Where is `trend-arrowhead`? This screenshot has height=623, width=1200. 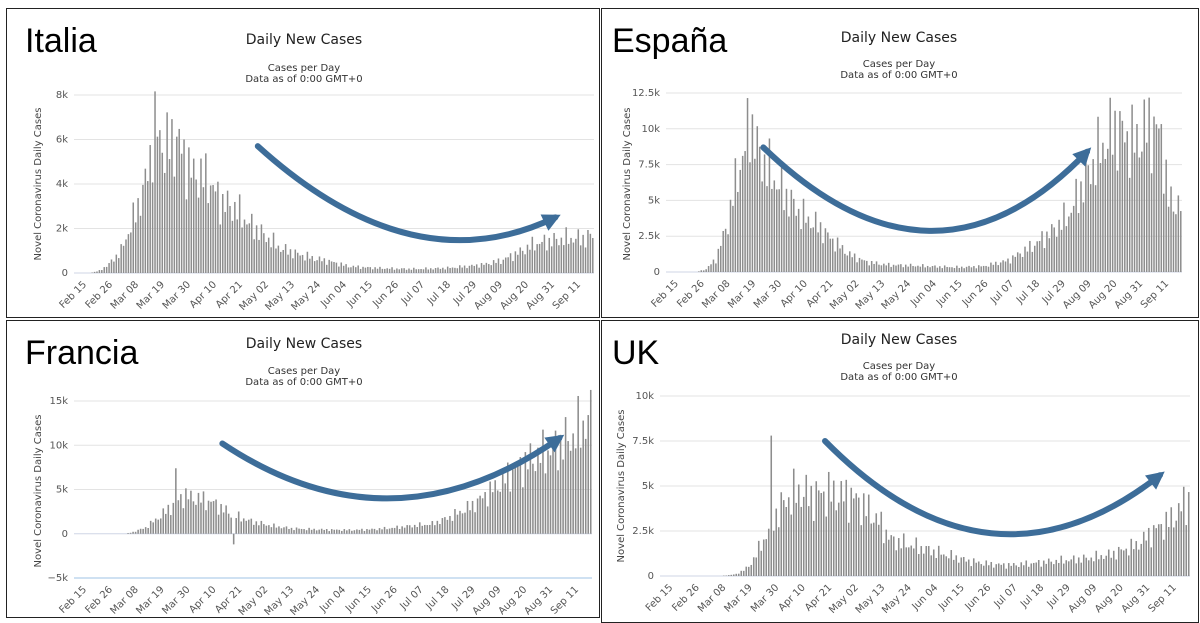
trend-arrowhead is located at coordinates (1155, 480).